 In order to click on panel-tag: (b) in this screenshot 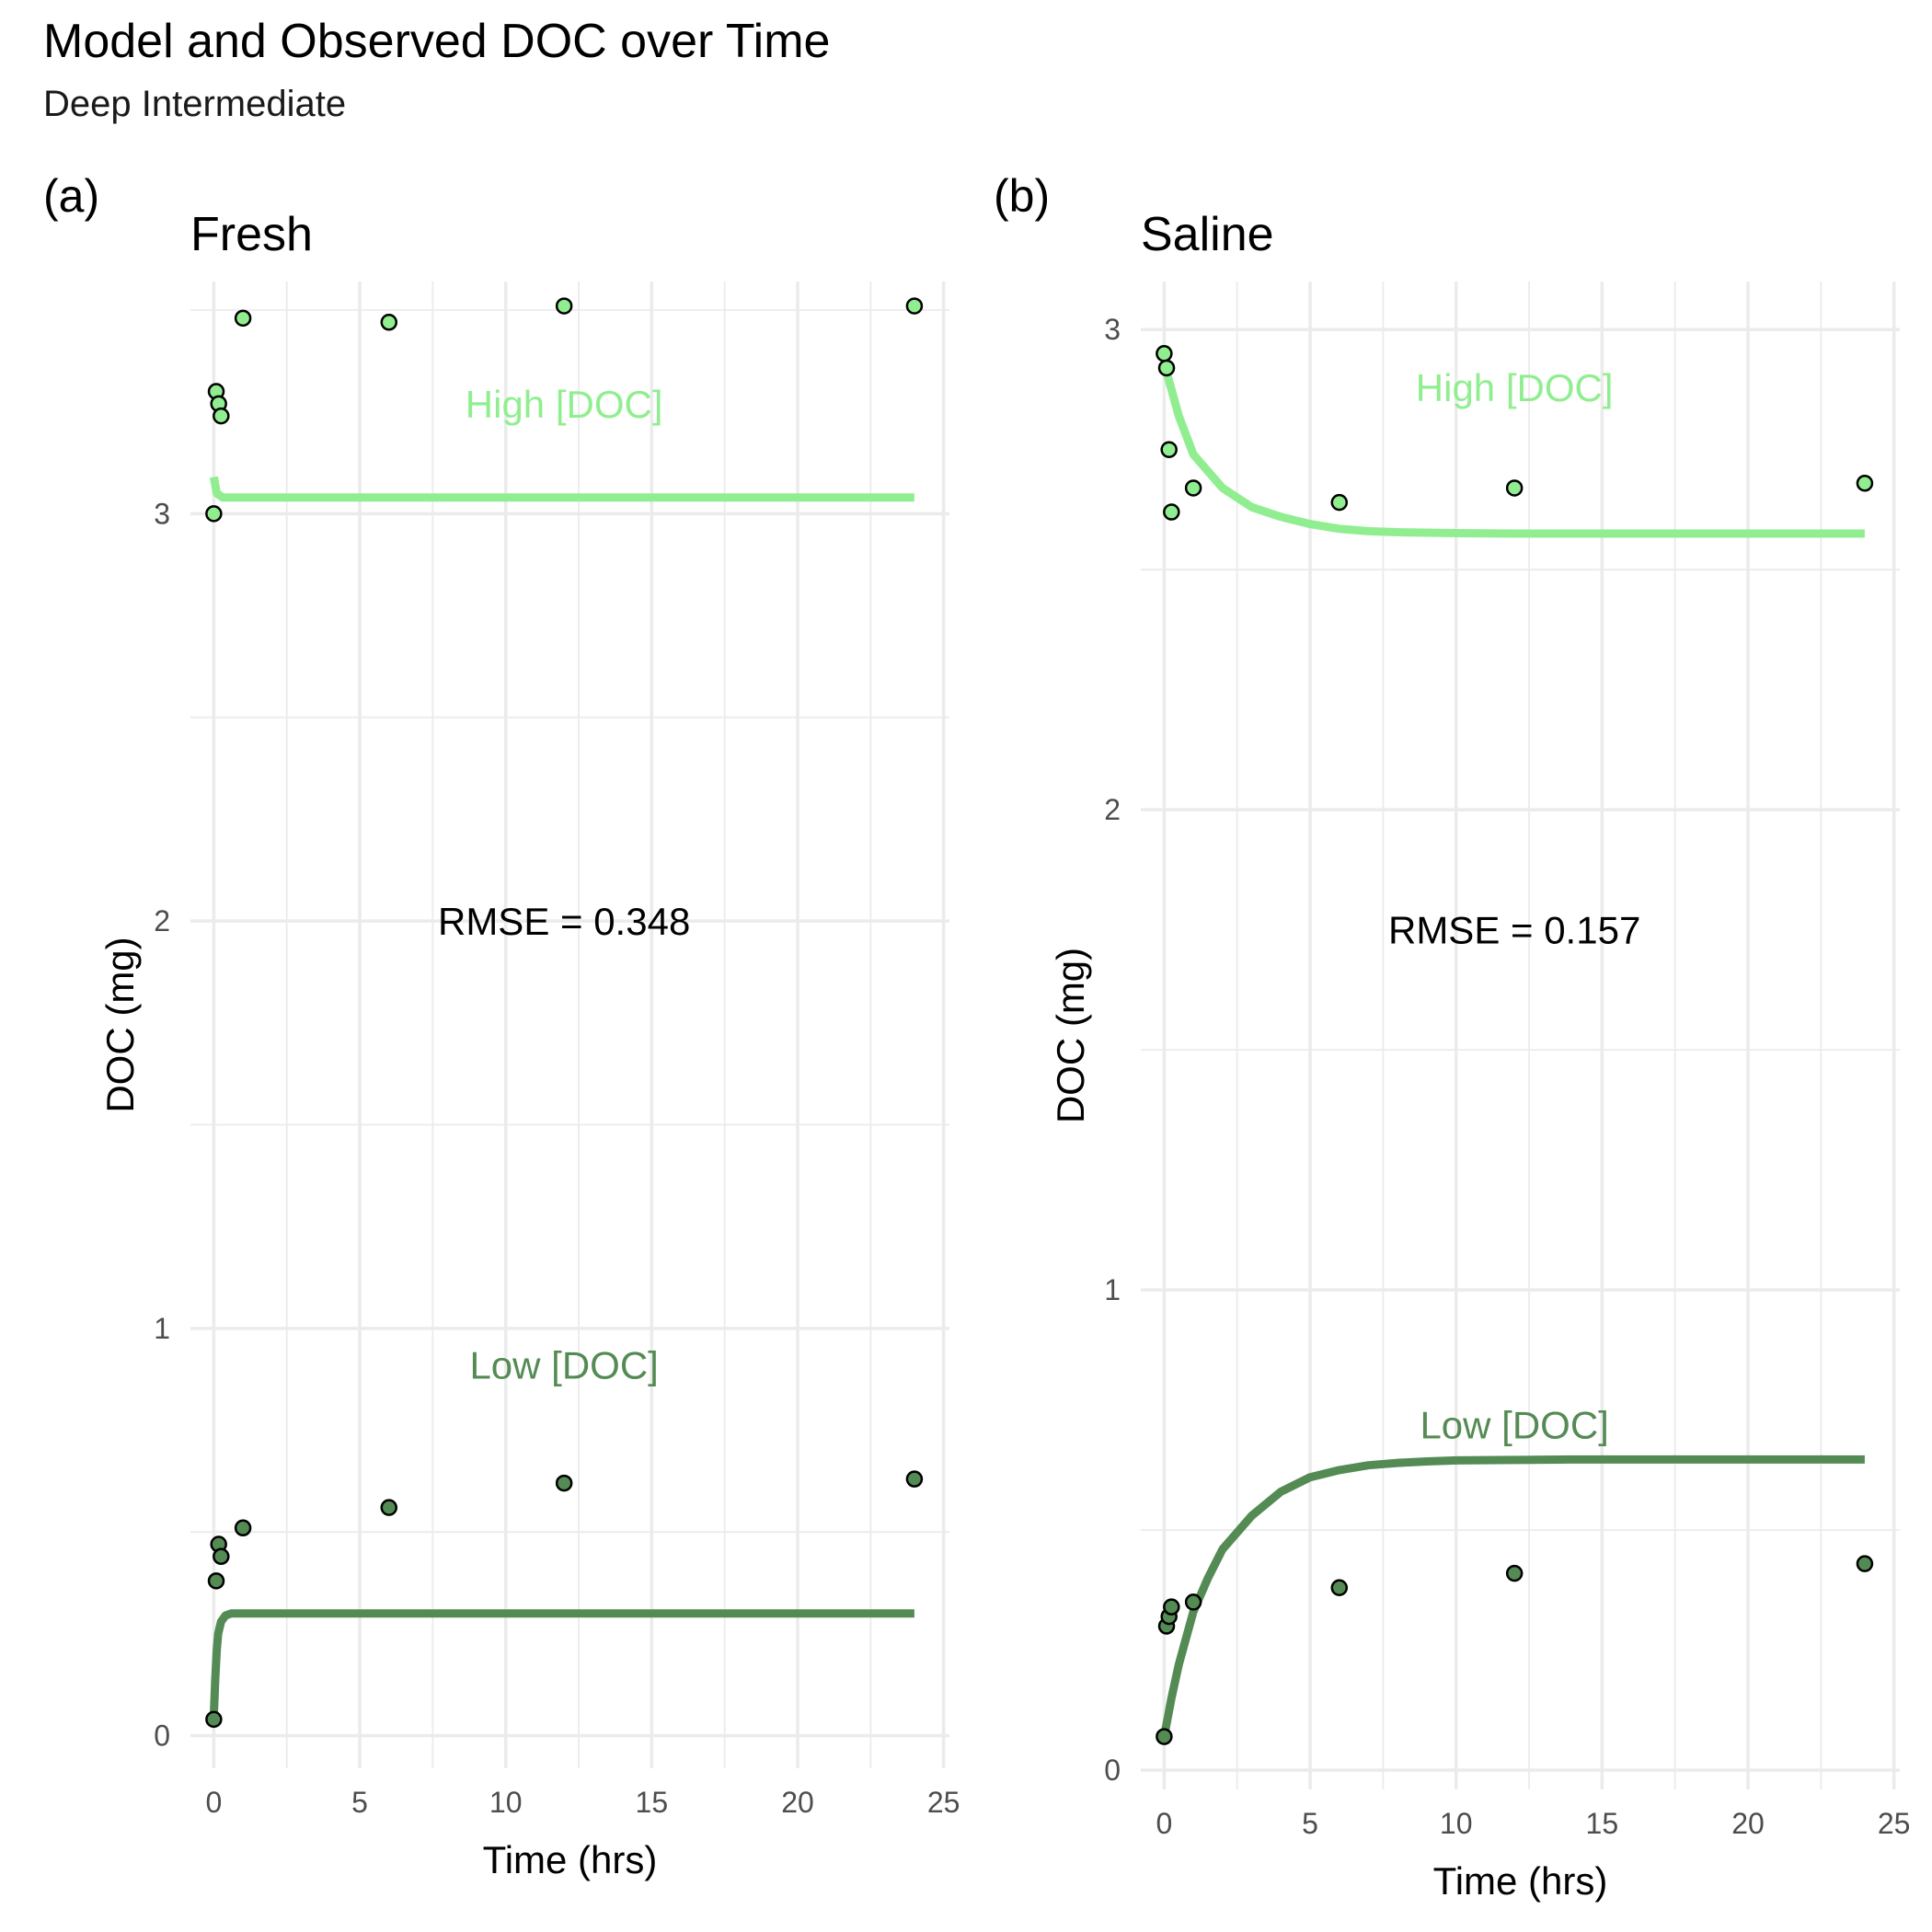, I will do `click(1022, 196)`.